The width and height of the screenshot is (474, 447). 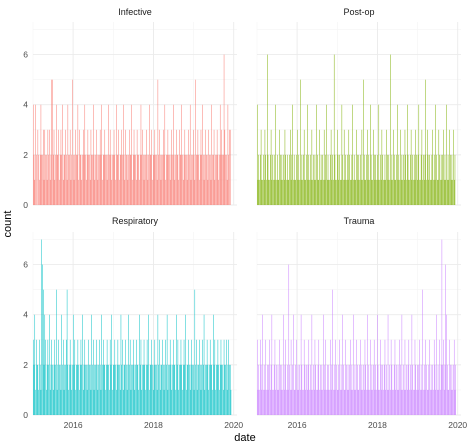 I want to click on facet-strip-label: Infective, so click(x=135, y=12).